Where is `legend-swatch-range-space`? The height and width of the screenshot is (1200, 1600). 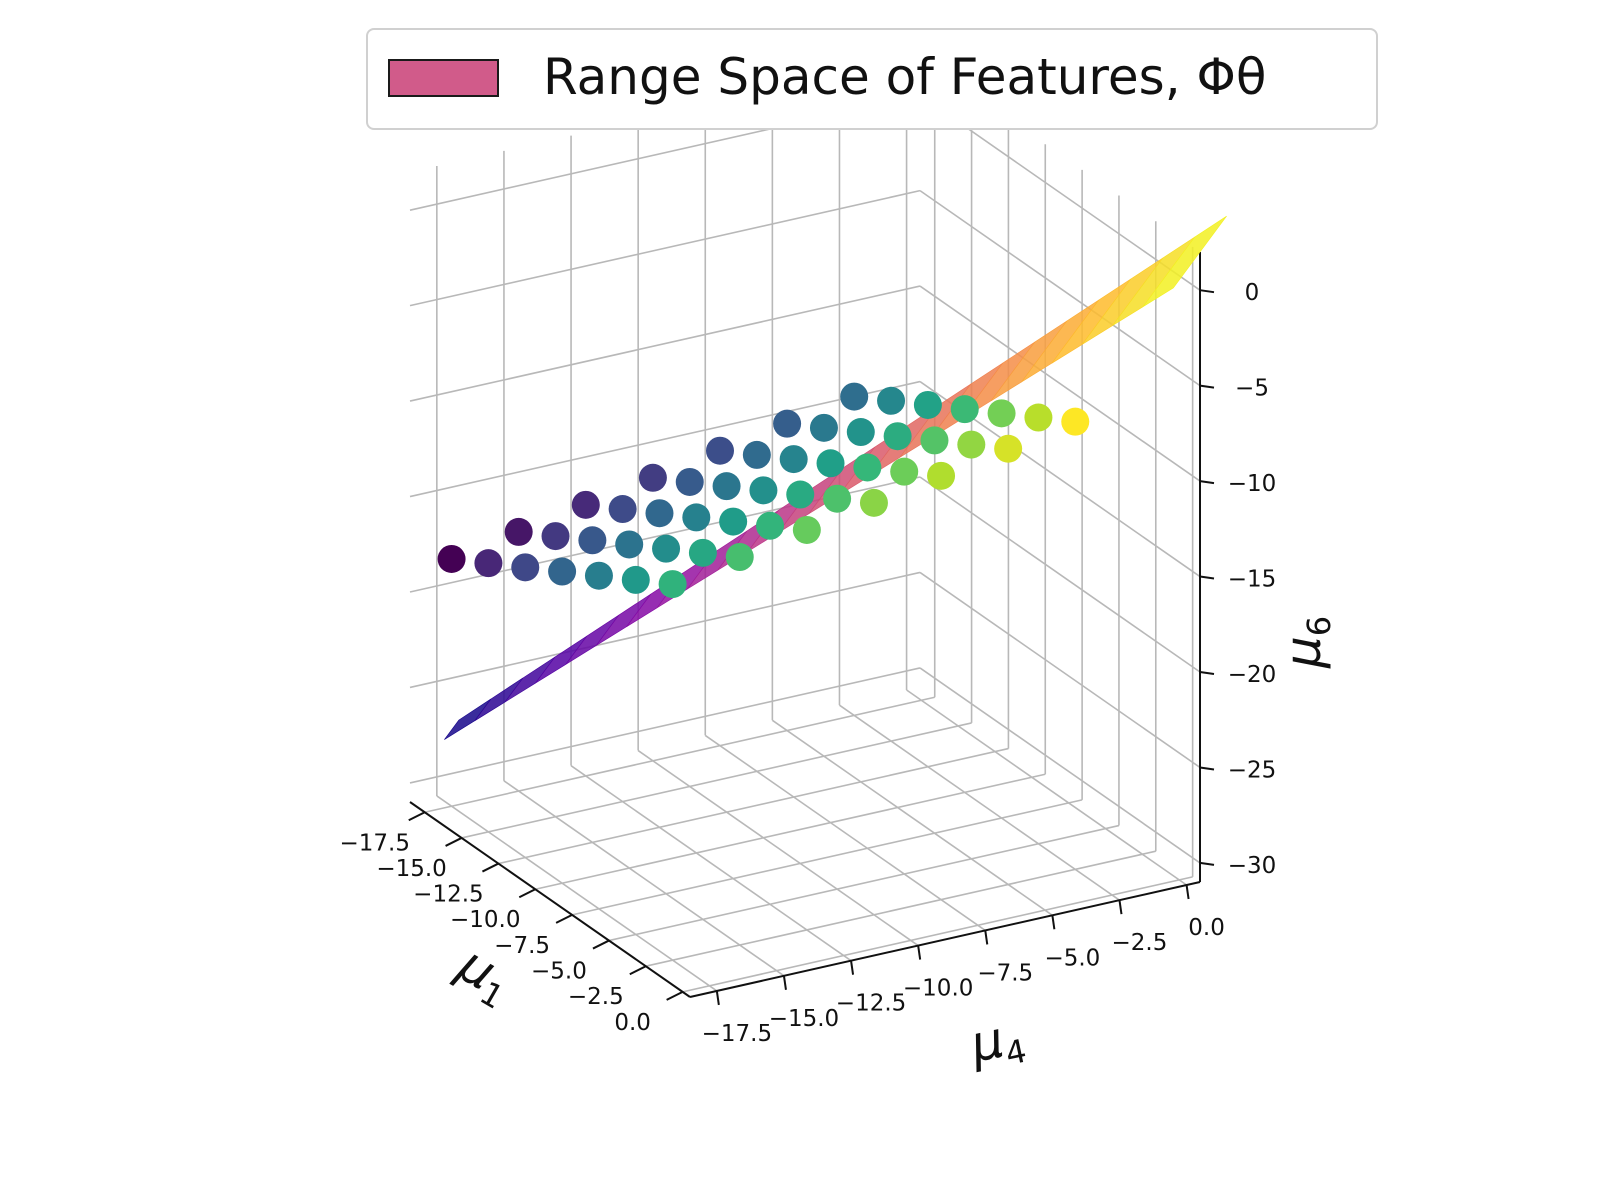 legend-swatch-range-space is located at coordinates (443, 78).